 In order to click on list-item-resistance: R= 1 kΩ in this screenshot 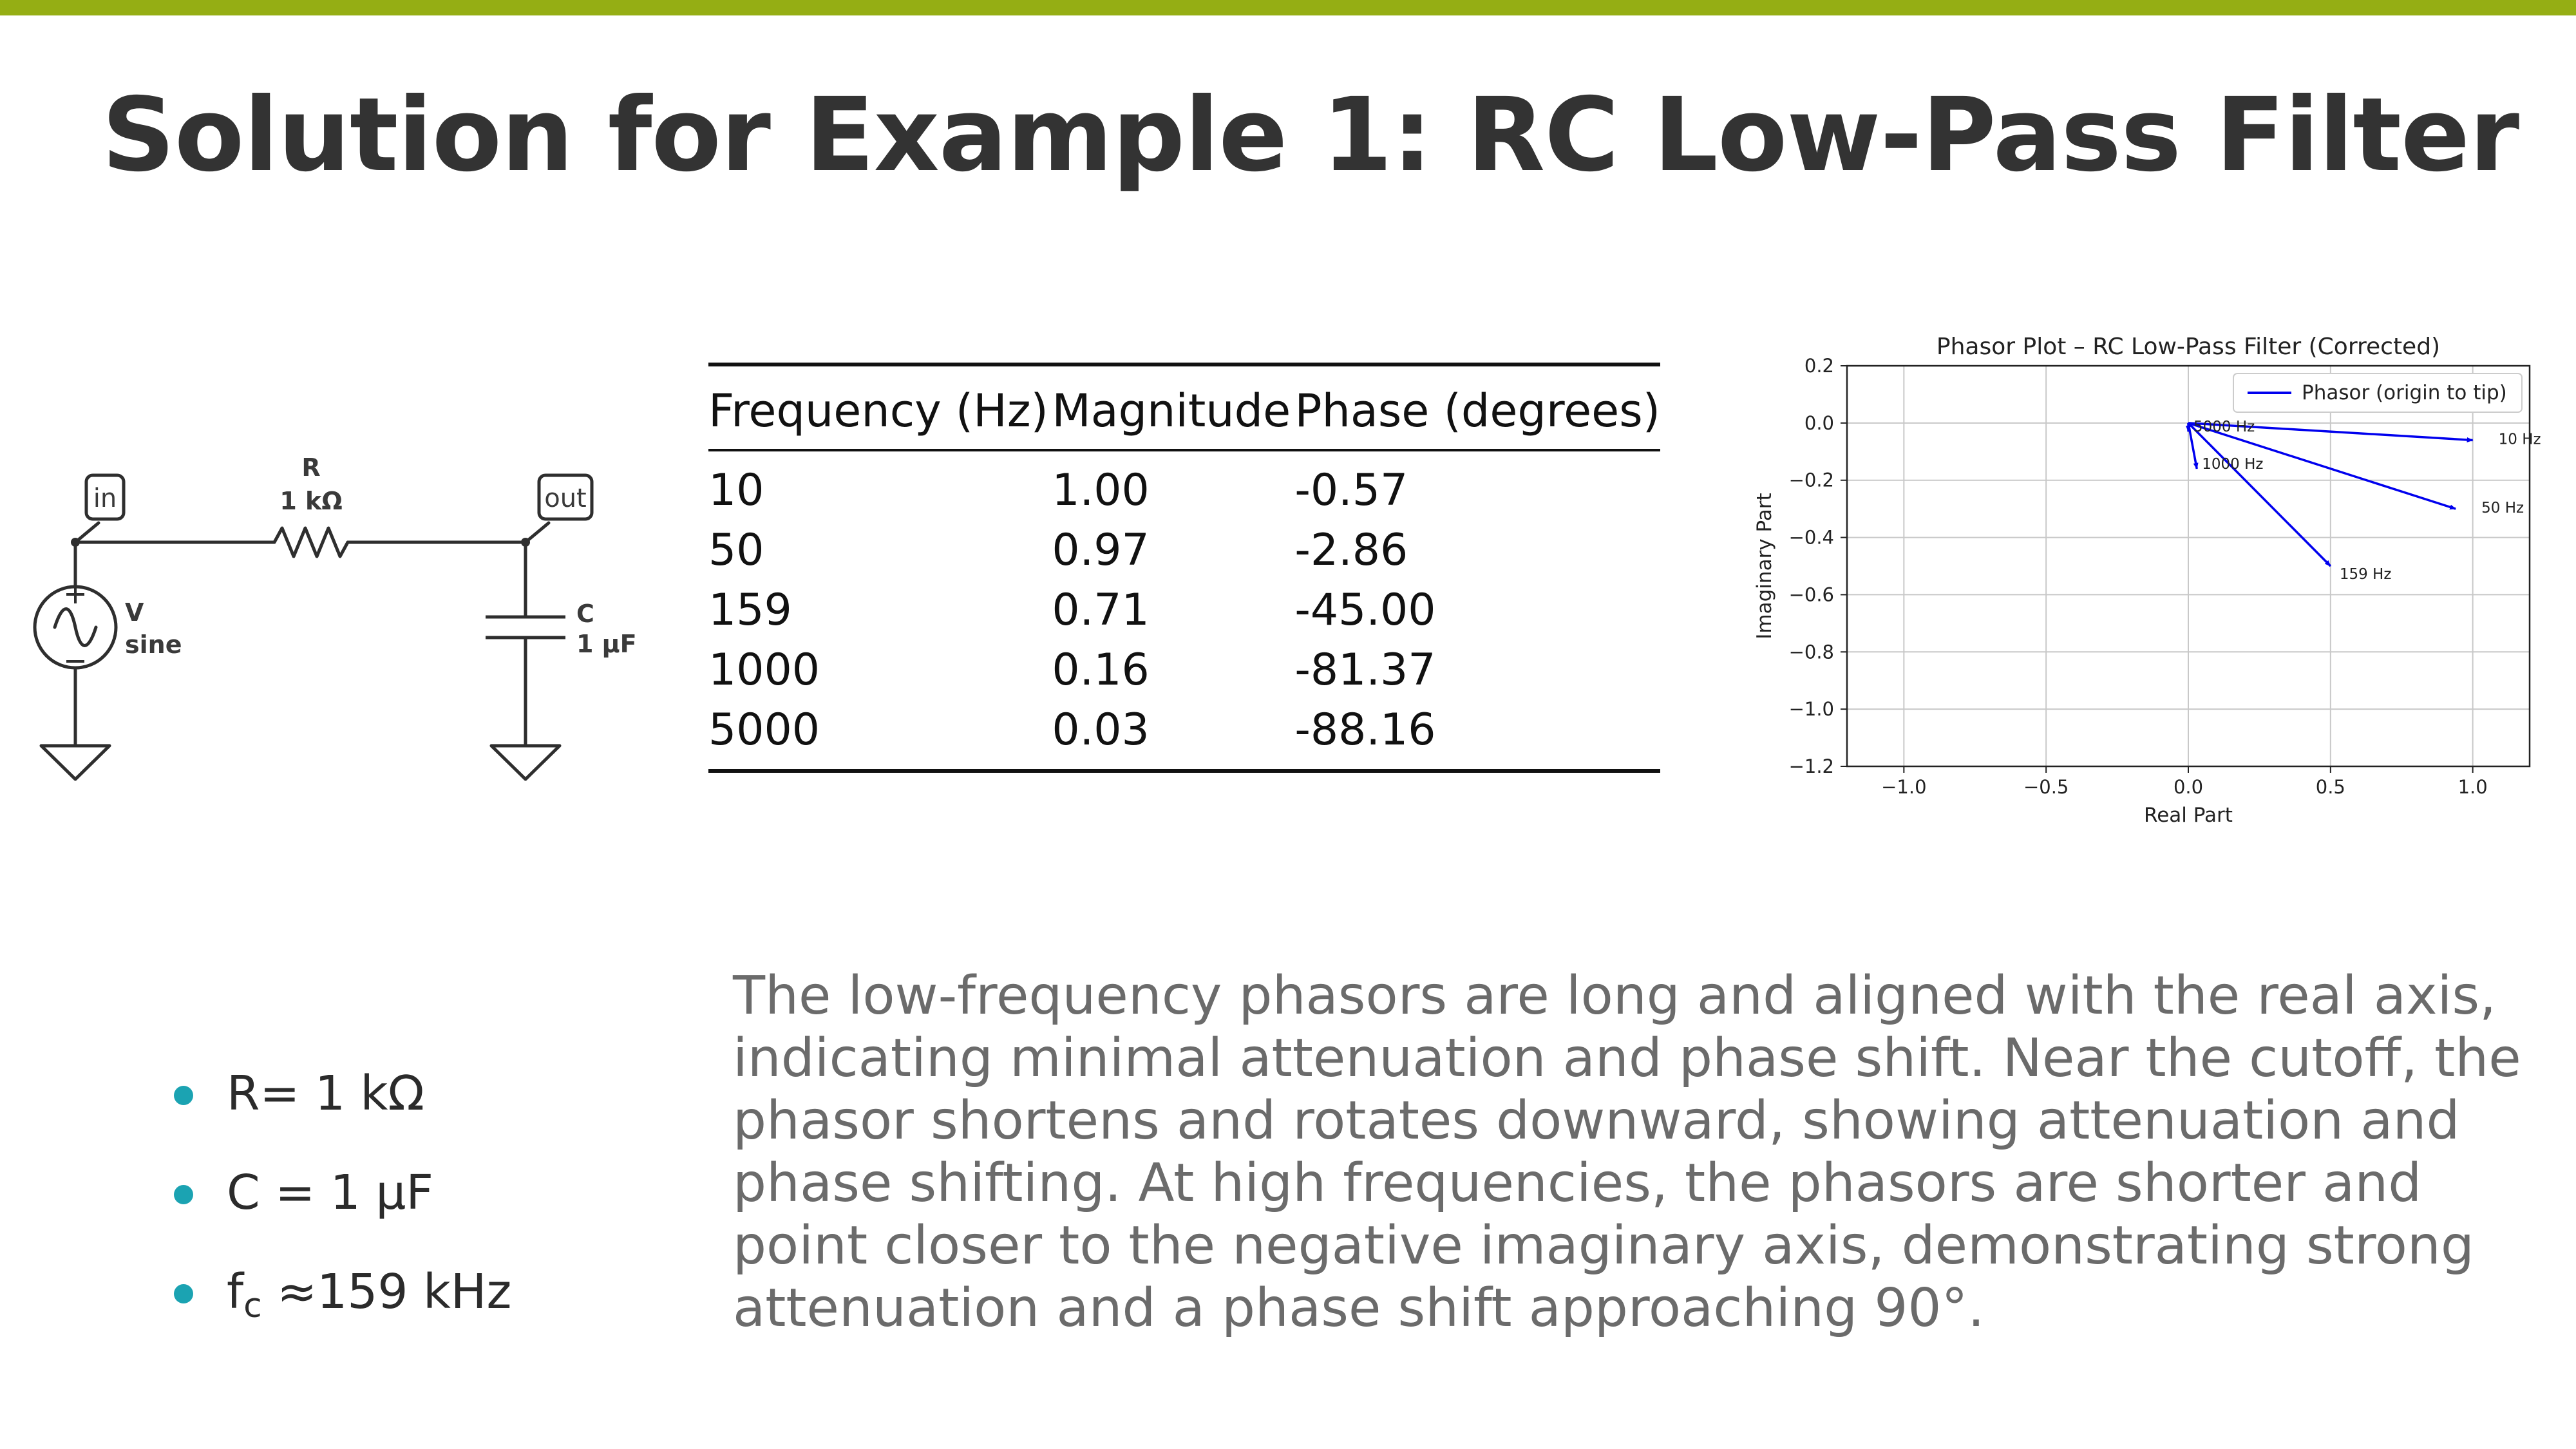, I will do `click(342, 1110)`.